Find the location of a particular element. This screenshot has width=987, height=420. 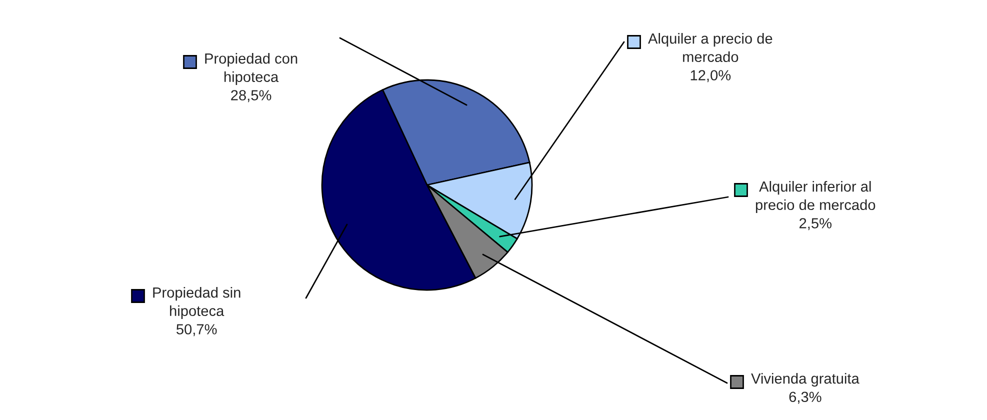

legend-label: Vivienda gratuita is located at coordinates (805, 380).